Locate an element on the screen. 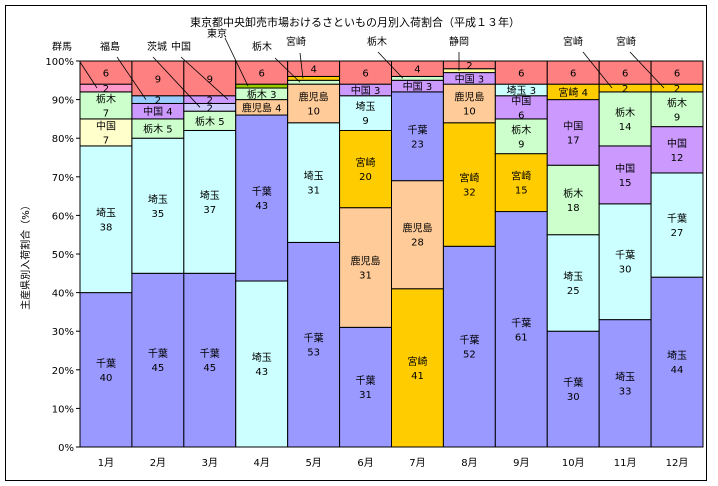 Image resolution: width=718 pixels, height=486 pixels. y-tick-label: 0% is located at coordinates (66, 448).